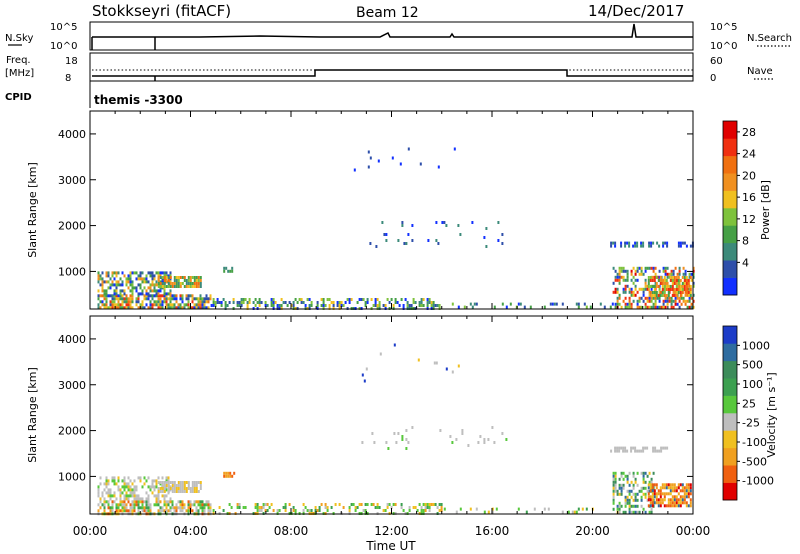 This screenshot has width=800, height=554. I want to click on cpid-label: CPID, so click(18, 97).